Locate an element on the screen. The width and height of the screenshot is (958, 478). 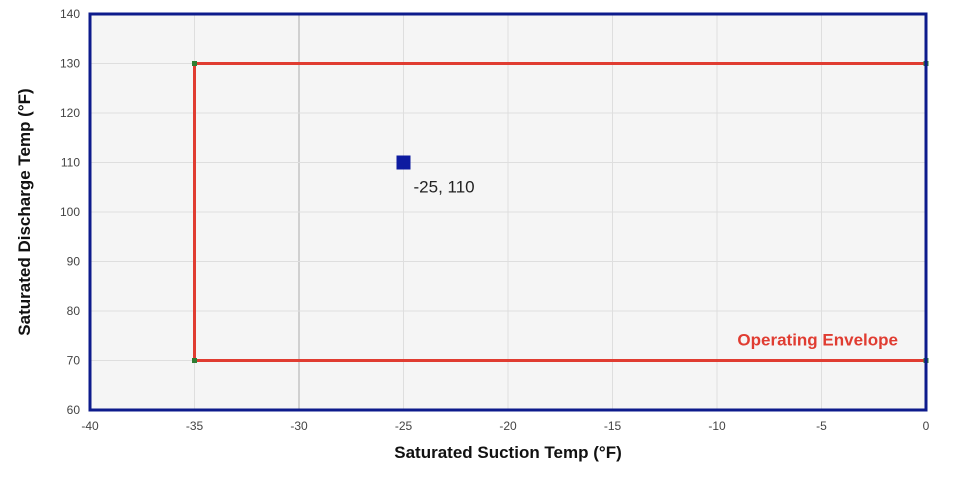
x-axis-title: Saturated Suction Temp (°F) is located at coordinates (508, 452).